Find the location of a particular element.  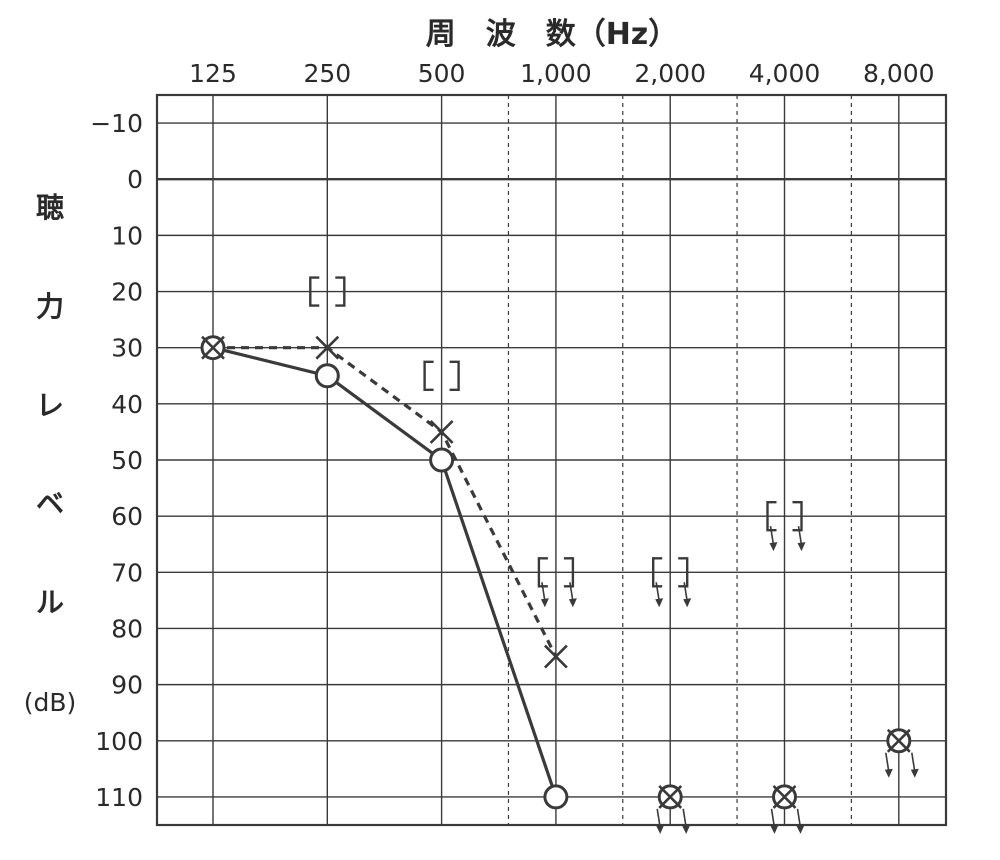

y-axis-label-char: 力 is located at coordinates (50, 306).